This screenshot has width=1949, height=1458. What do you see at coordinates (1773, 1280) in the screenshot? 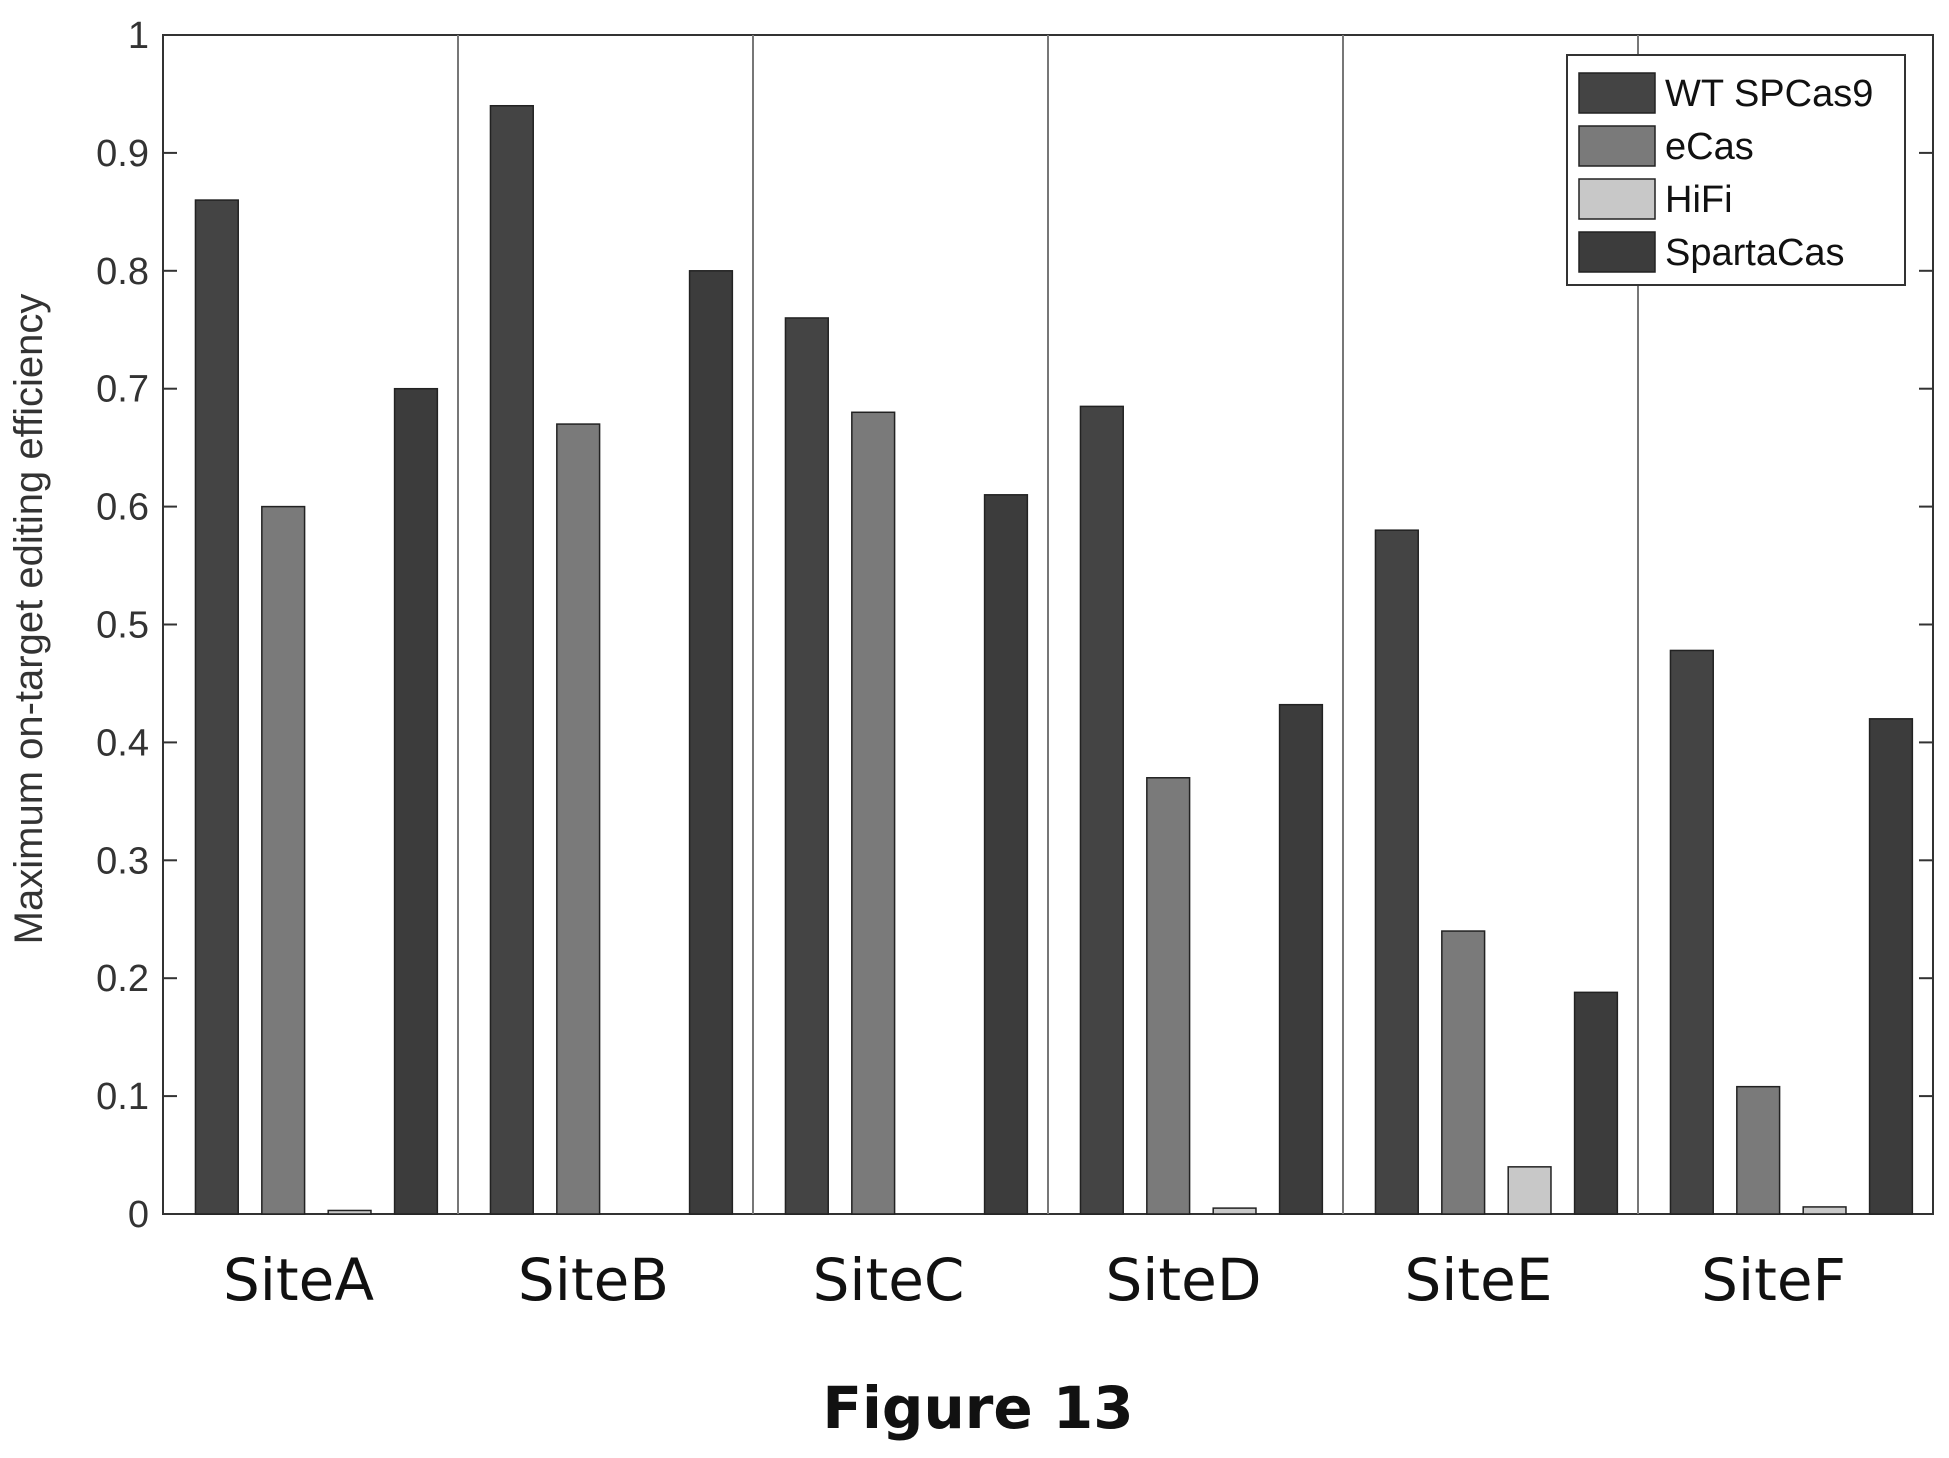
I see `x-category-label: SiteF` at bounding box center [1773, 1280].